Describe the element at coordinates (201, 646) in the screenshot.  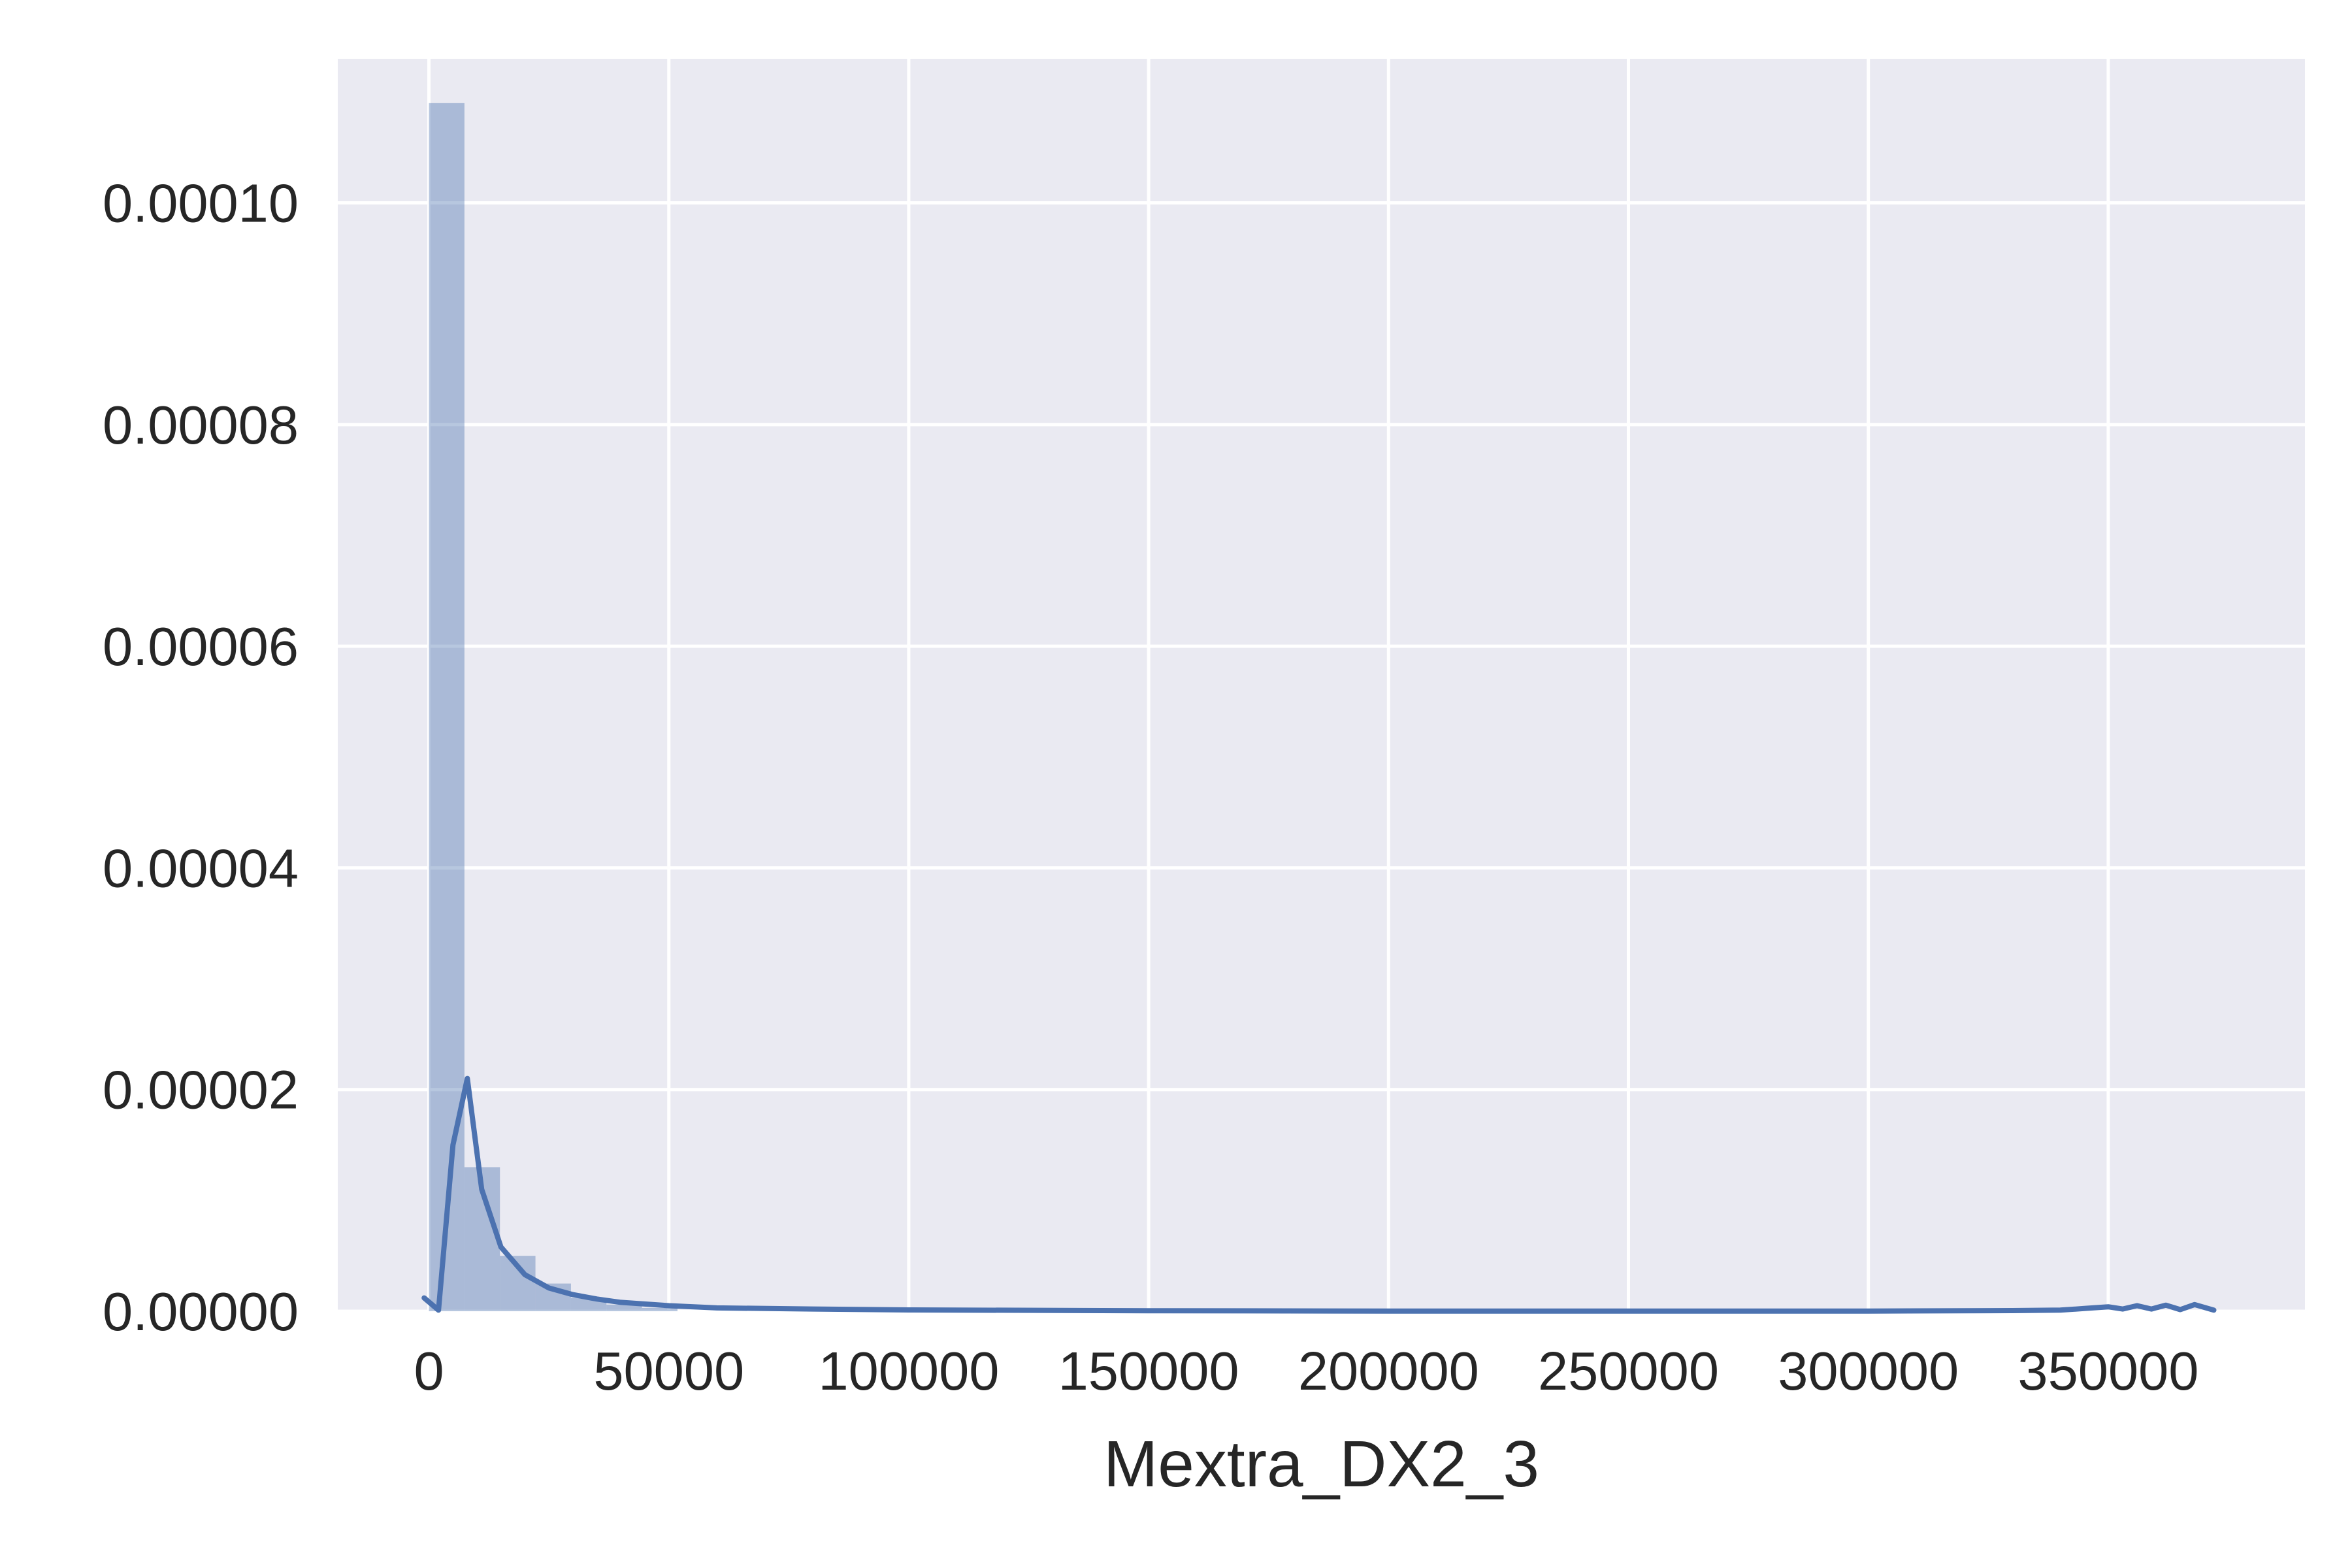
I see `y-tick-label: 0.00006` at that location.